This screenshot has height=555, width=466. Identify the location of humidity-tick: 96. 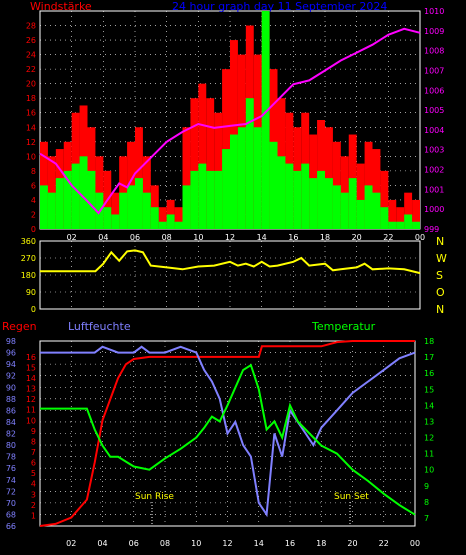
(11, 353).